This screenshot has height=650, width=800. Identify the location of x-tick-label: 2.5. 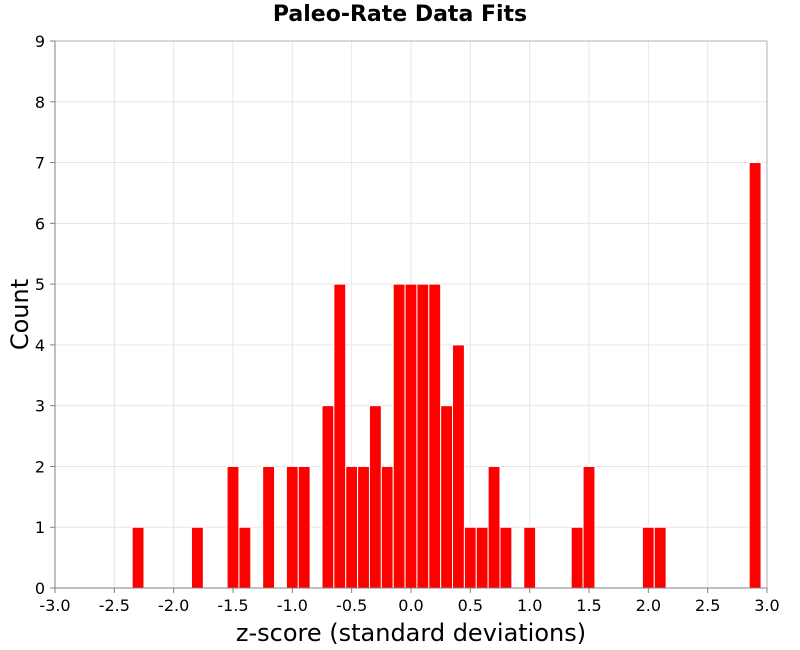
(707, 605).